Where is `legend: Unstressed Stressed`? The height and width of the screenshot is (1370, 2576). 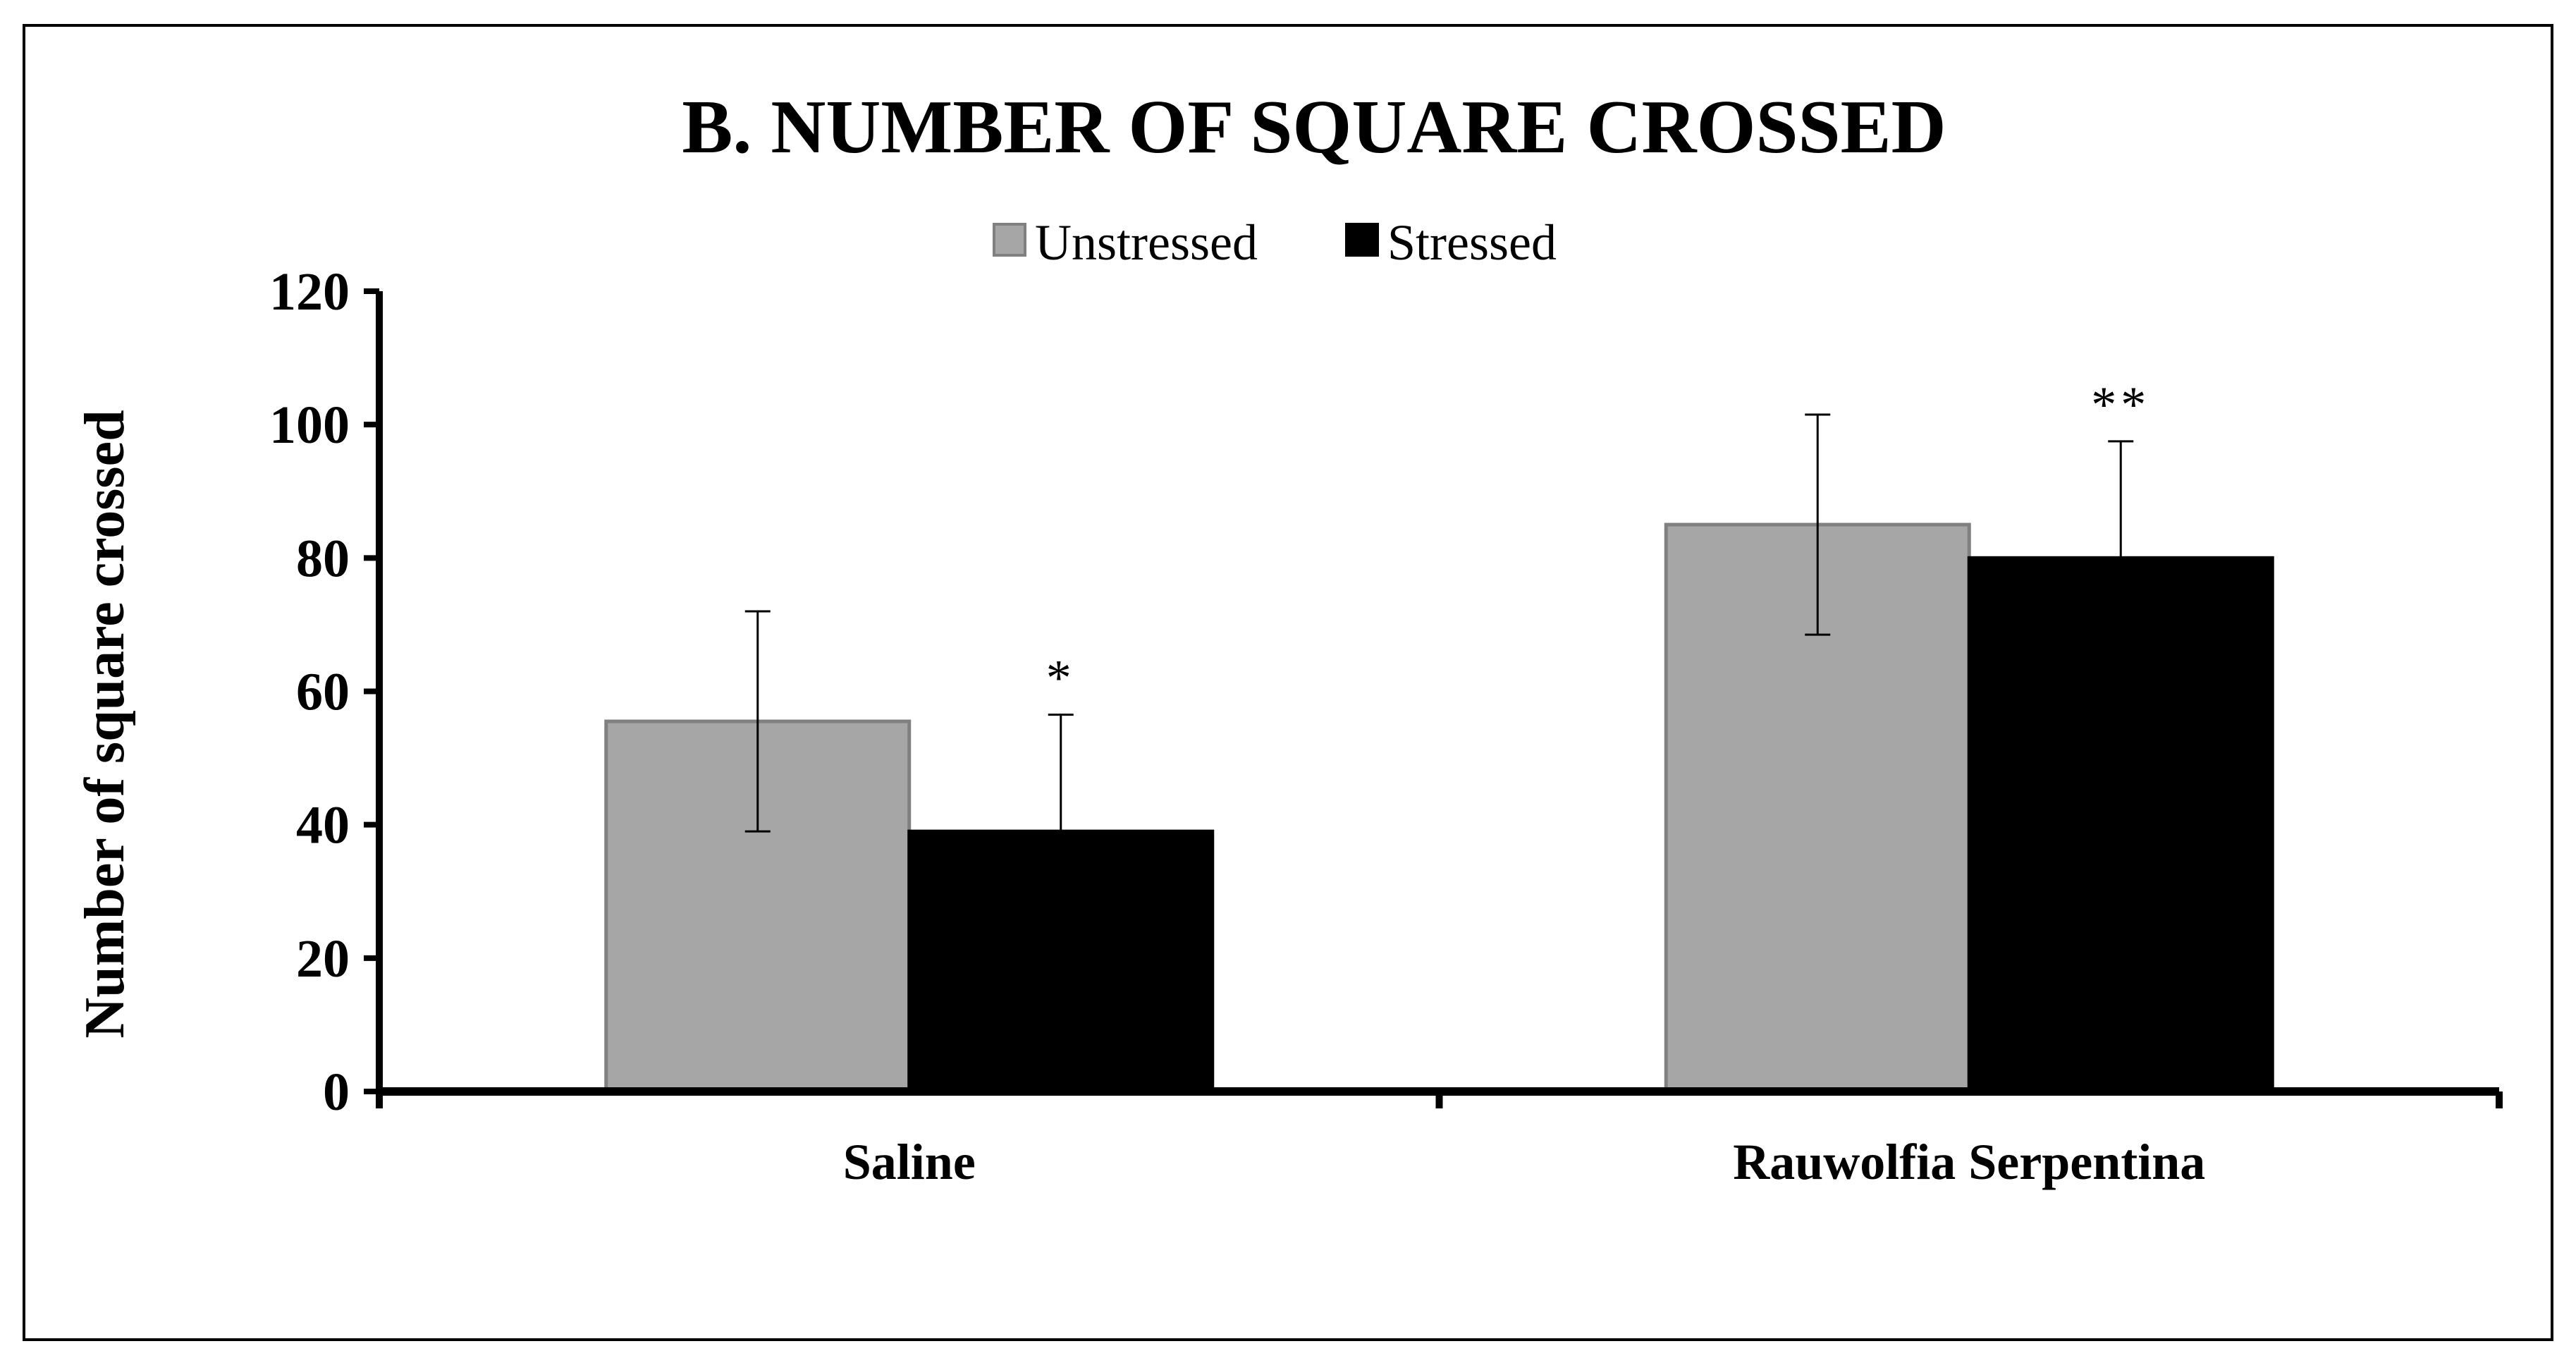
legend: Unstressed Stressed is located at coordinates (1275, 243).